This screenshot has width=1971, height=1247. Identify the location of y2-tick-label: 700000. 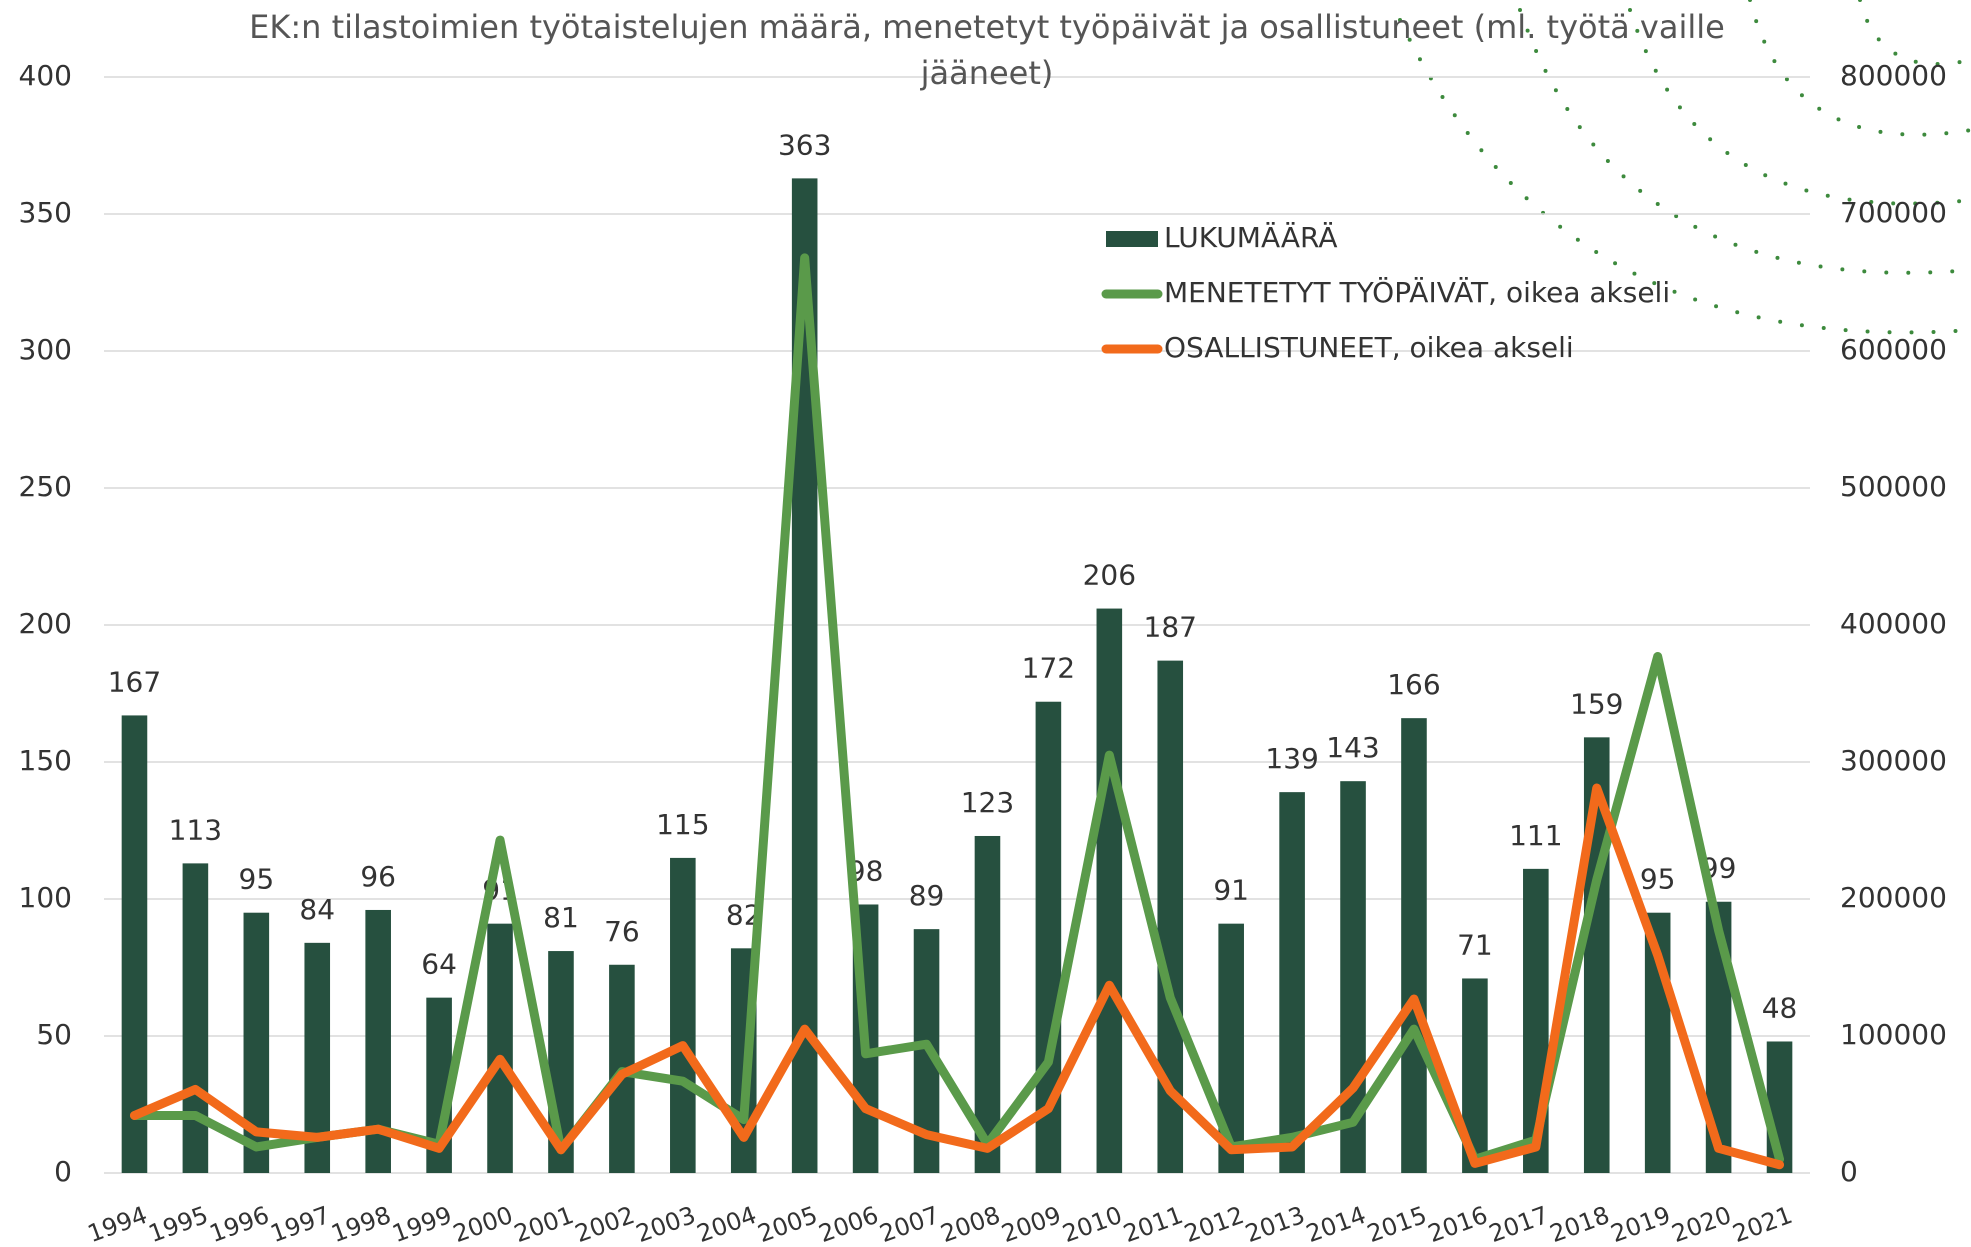
(1893, 212).